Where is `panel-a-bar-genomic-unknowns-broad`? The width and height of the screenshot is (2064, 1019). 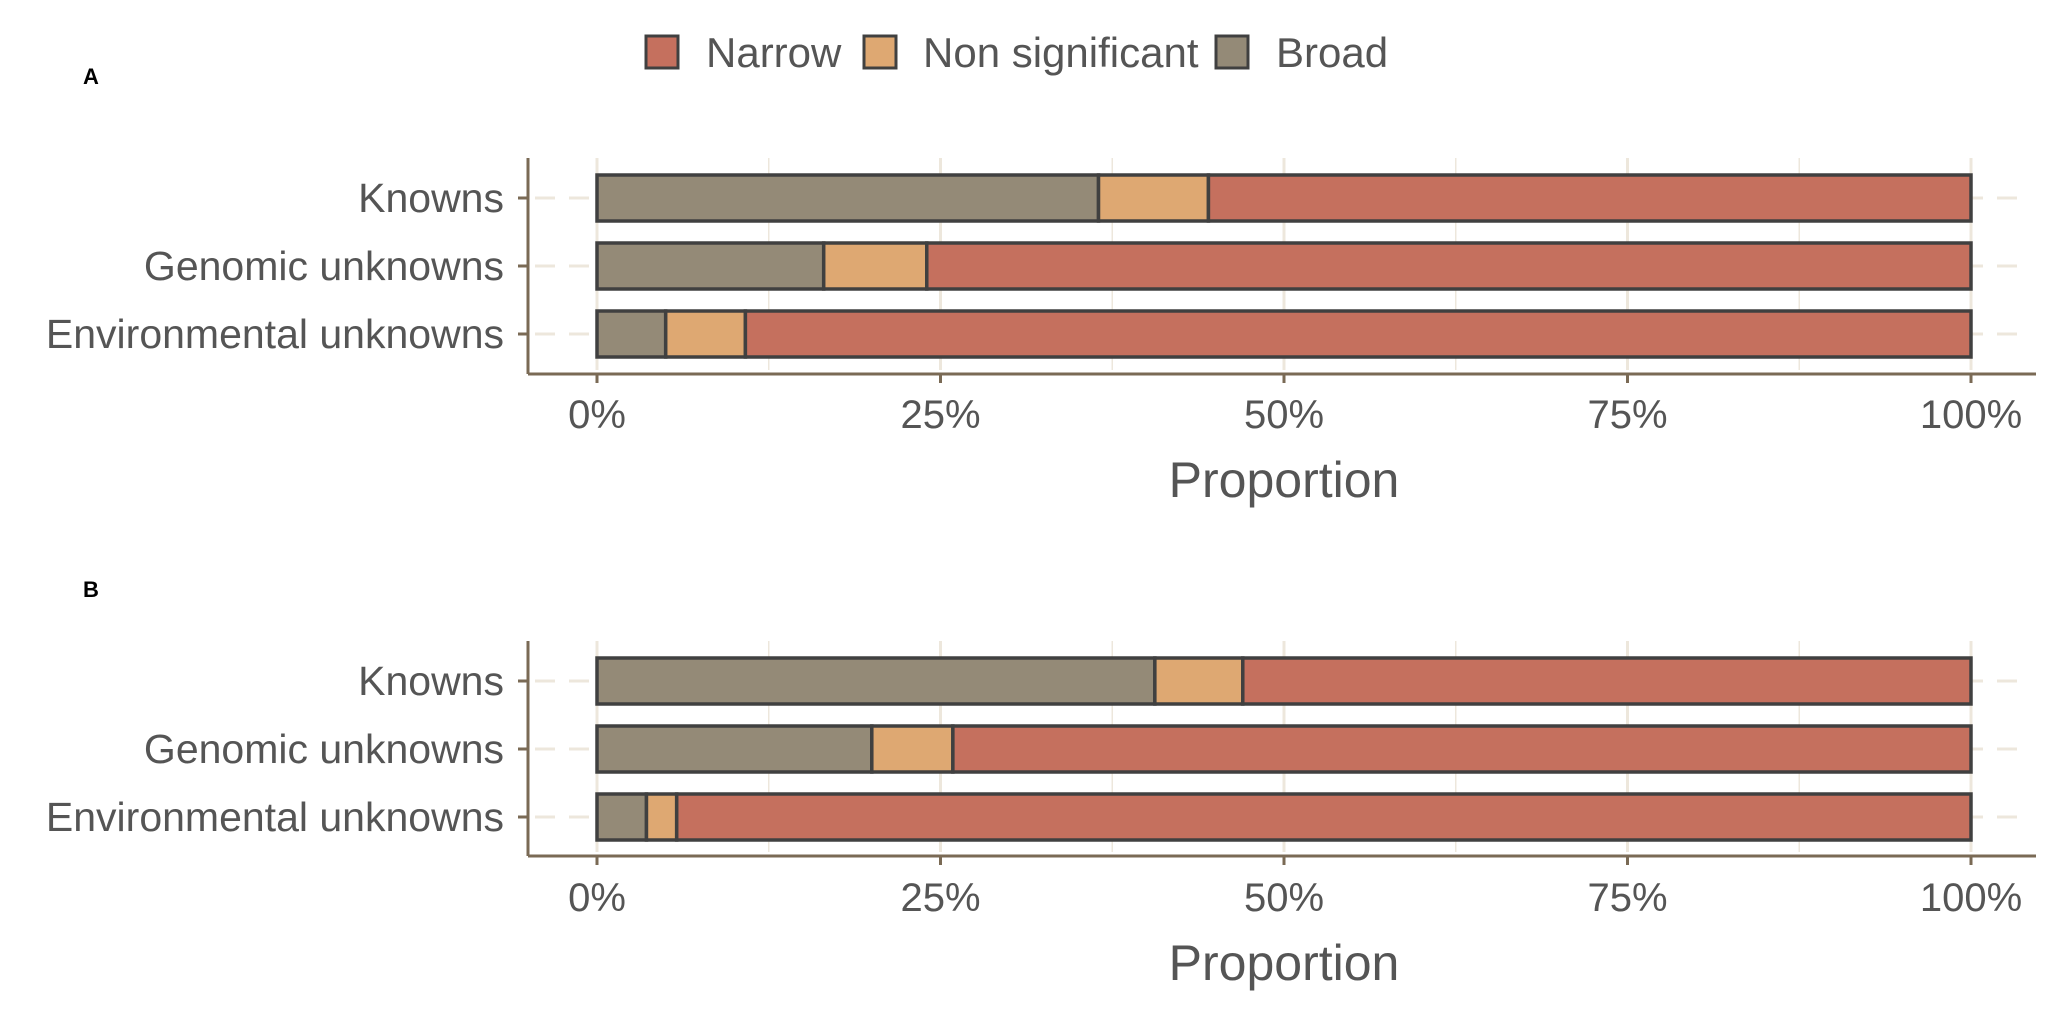 panel-a-bar-genomic-unknowns-broad is located at coordinates (710, 266).